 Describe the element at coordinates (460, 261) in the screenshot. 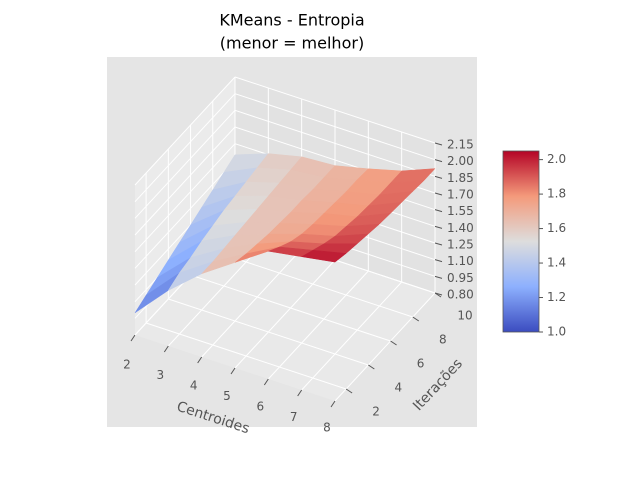

I see `z-tick-label: 1.10` at that location.